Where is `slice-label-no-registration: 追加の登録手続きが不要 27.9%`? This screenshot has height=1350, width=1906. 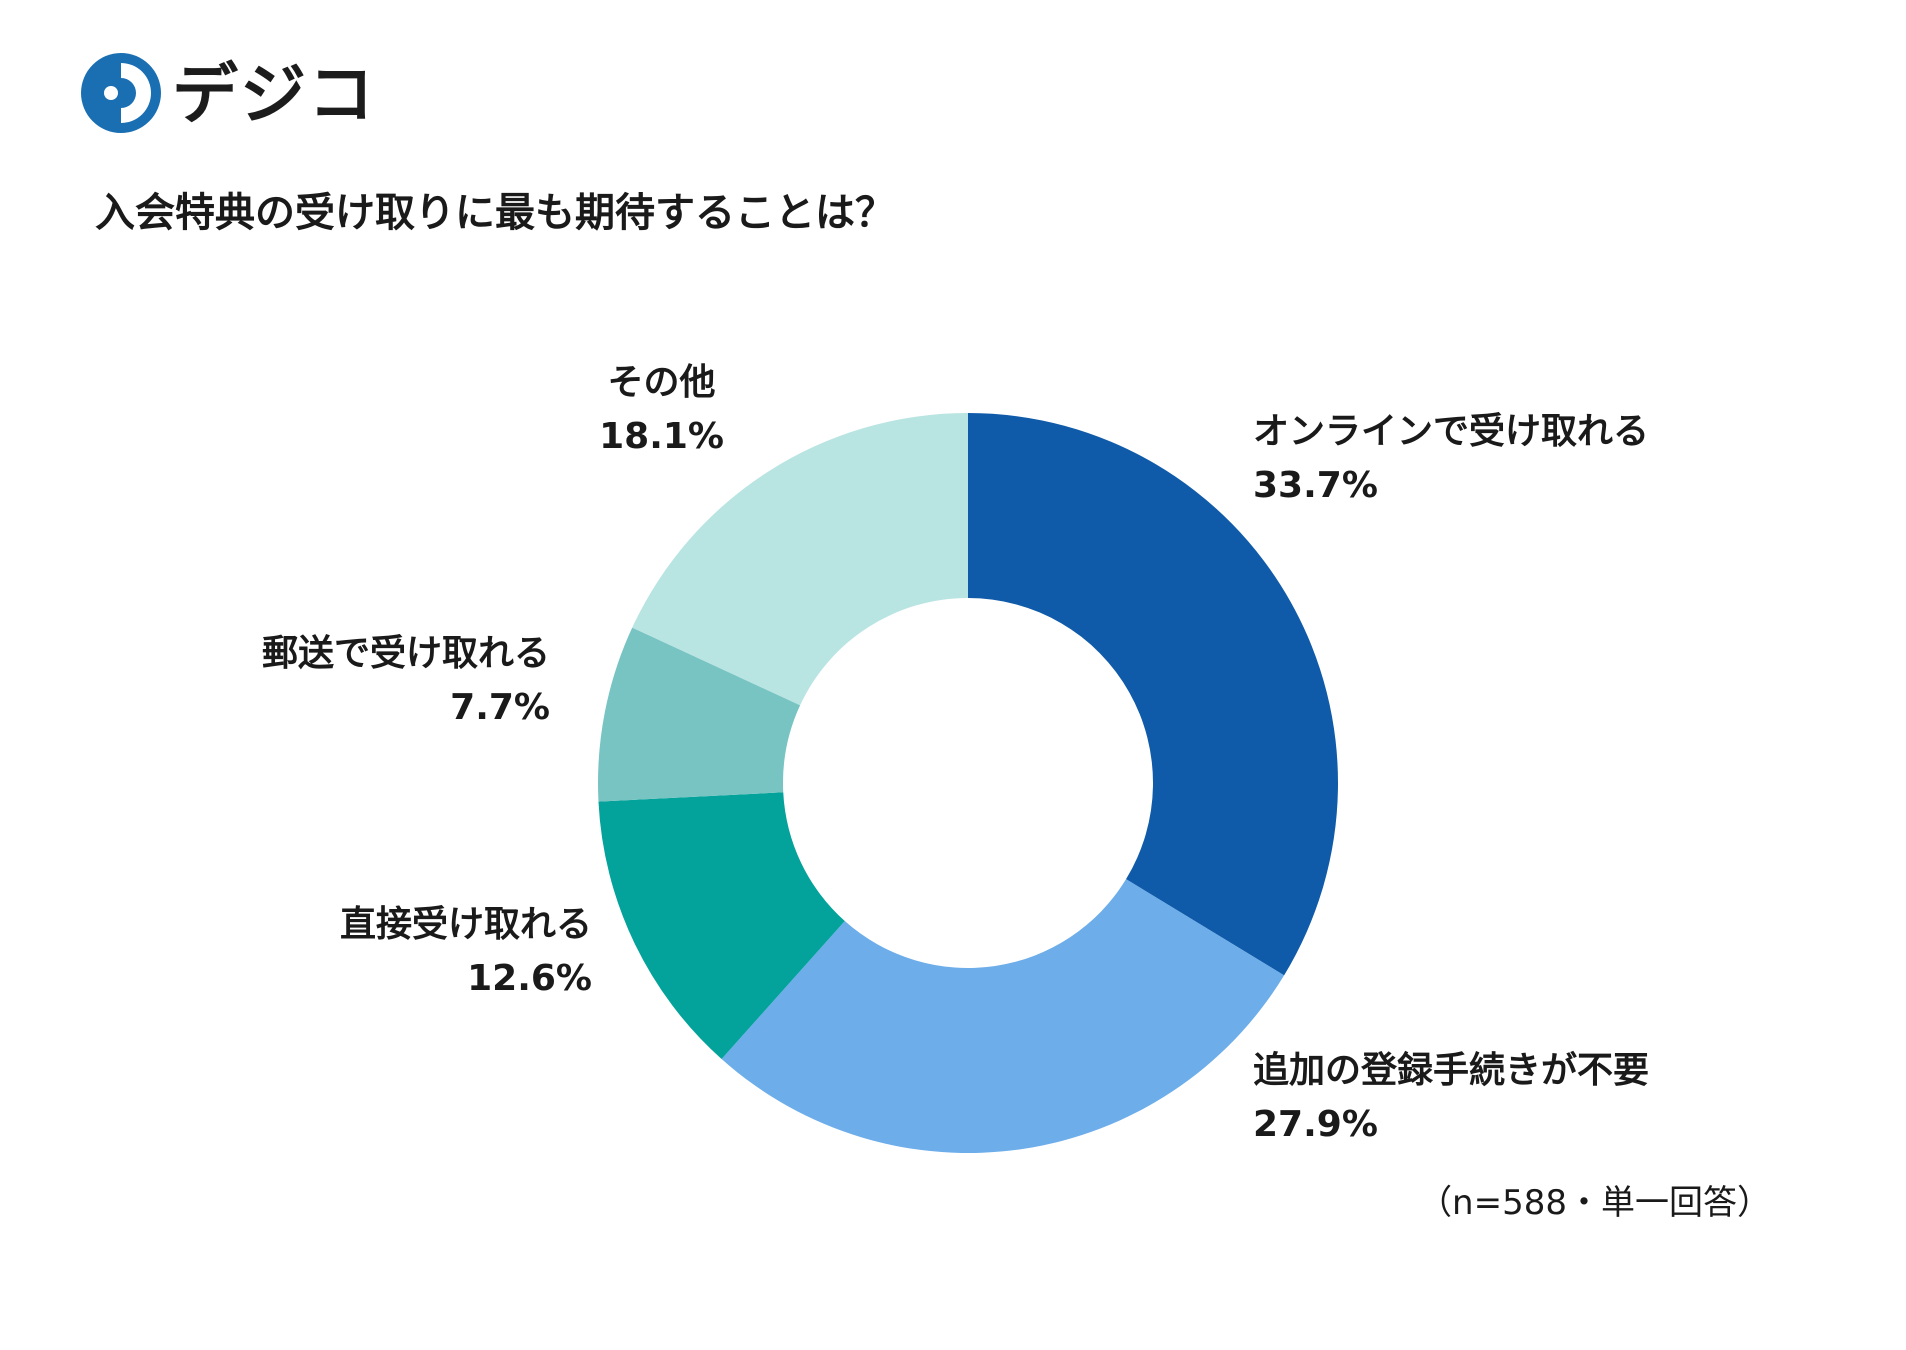
slice-label-no-registration: 追加の登録手続きが不要 27.9% is located at coordinates (1451, 1098).